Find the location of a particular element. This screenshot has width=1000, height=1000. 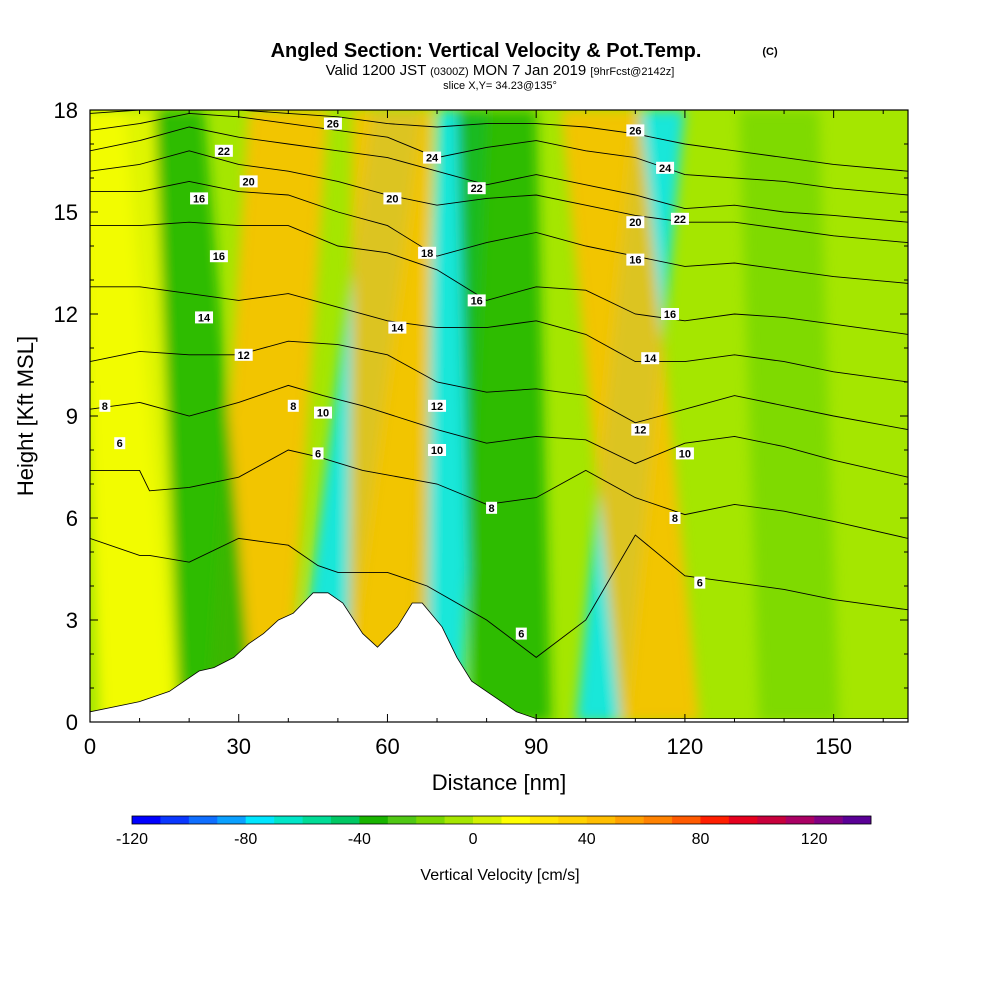

colorbar-tick-label: 0 is located at coordinates (473, 839).